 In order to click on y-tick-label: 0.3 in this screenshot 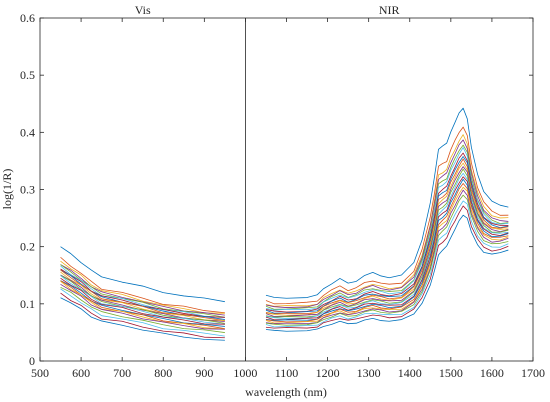, I will do `click(27, 190)`.